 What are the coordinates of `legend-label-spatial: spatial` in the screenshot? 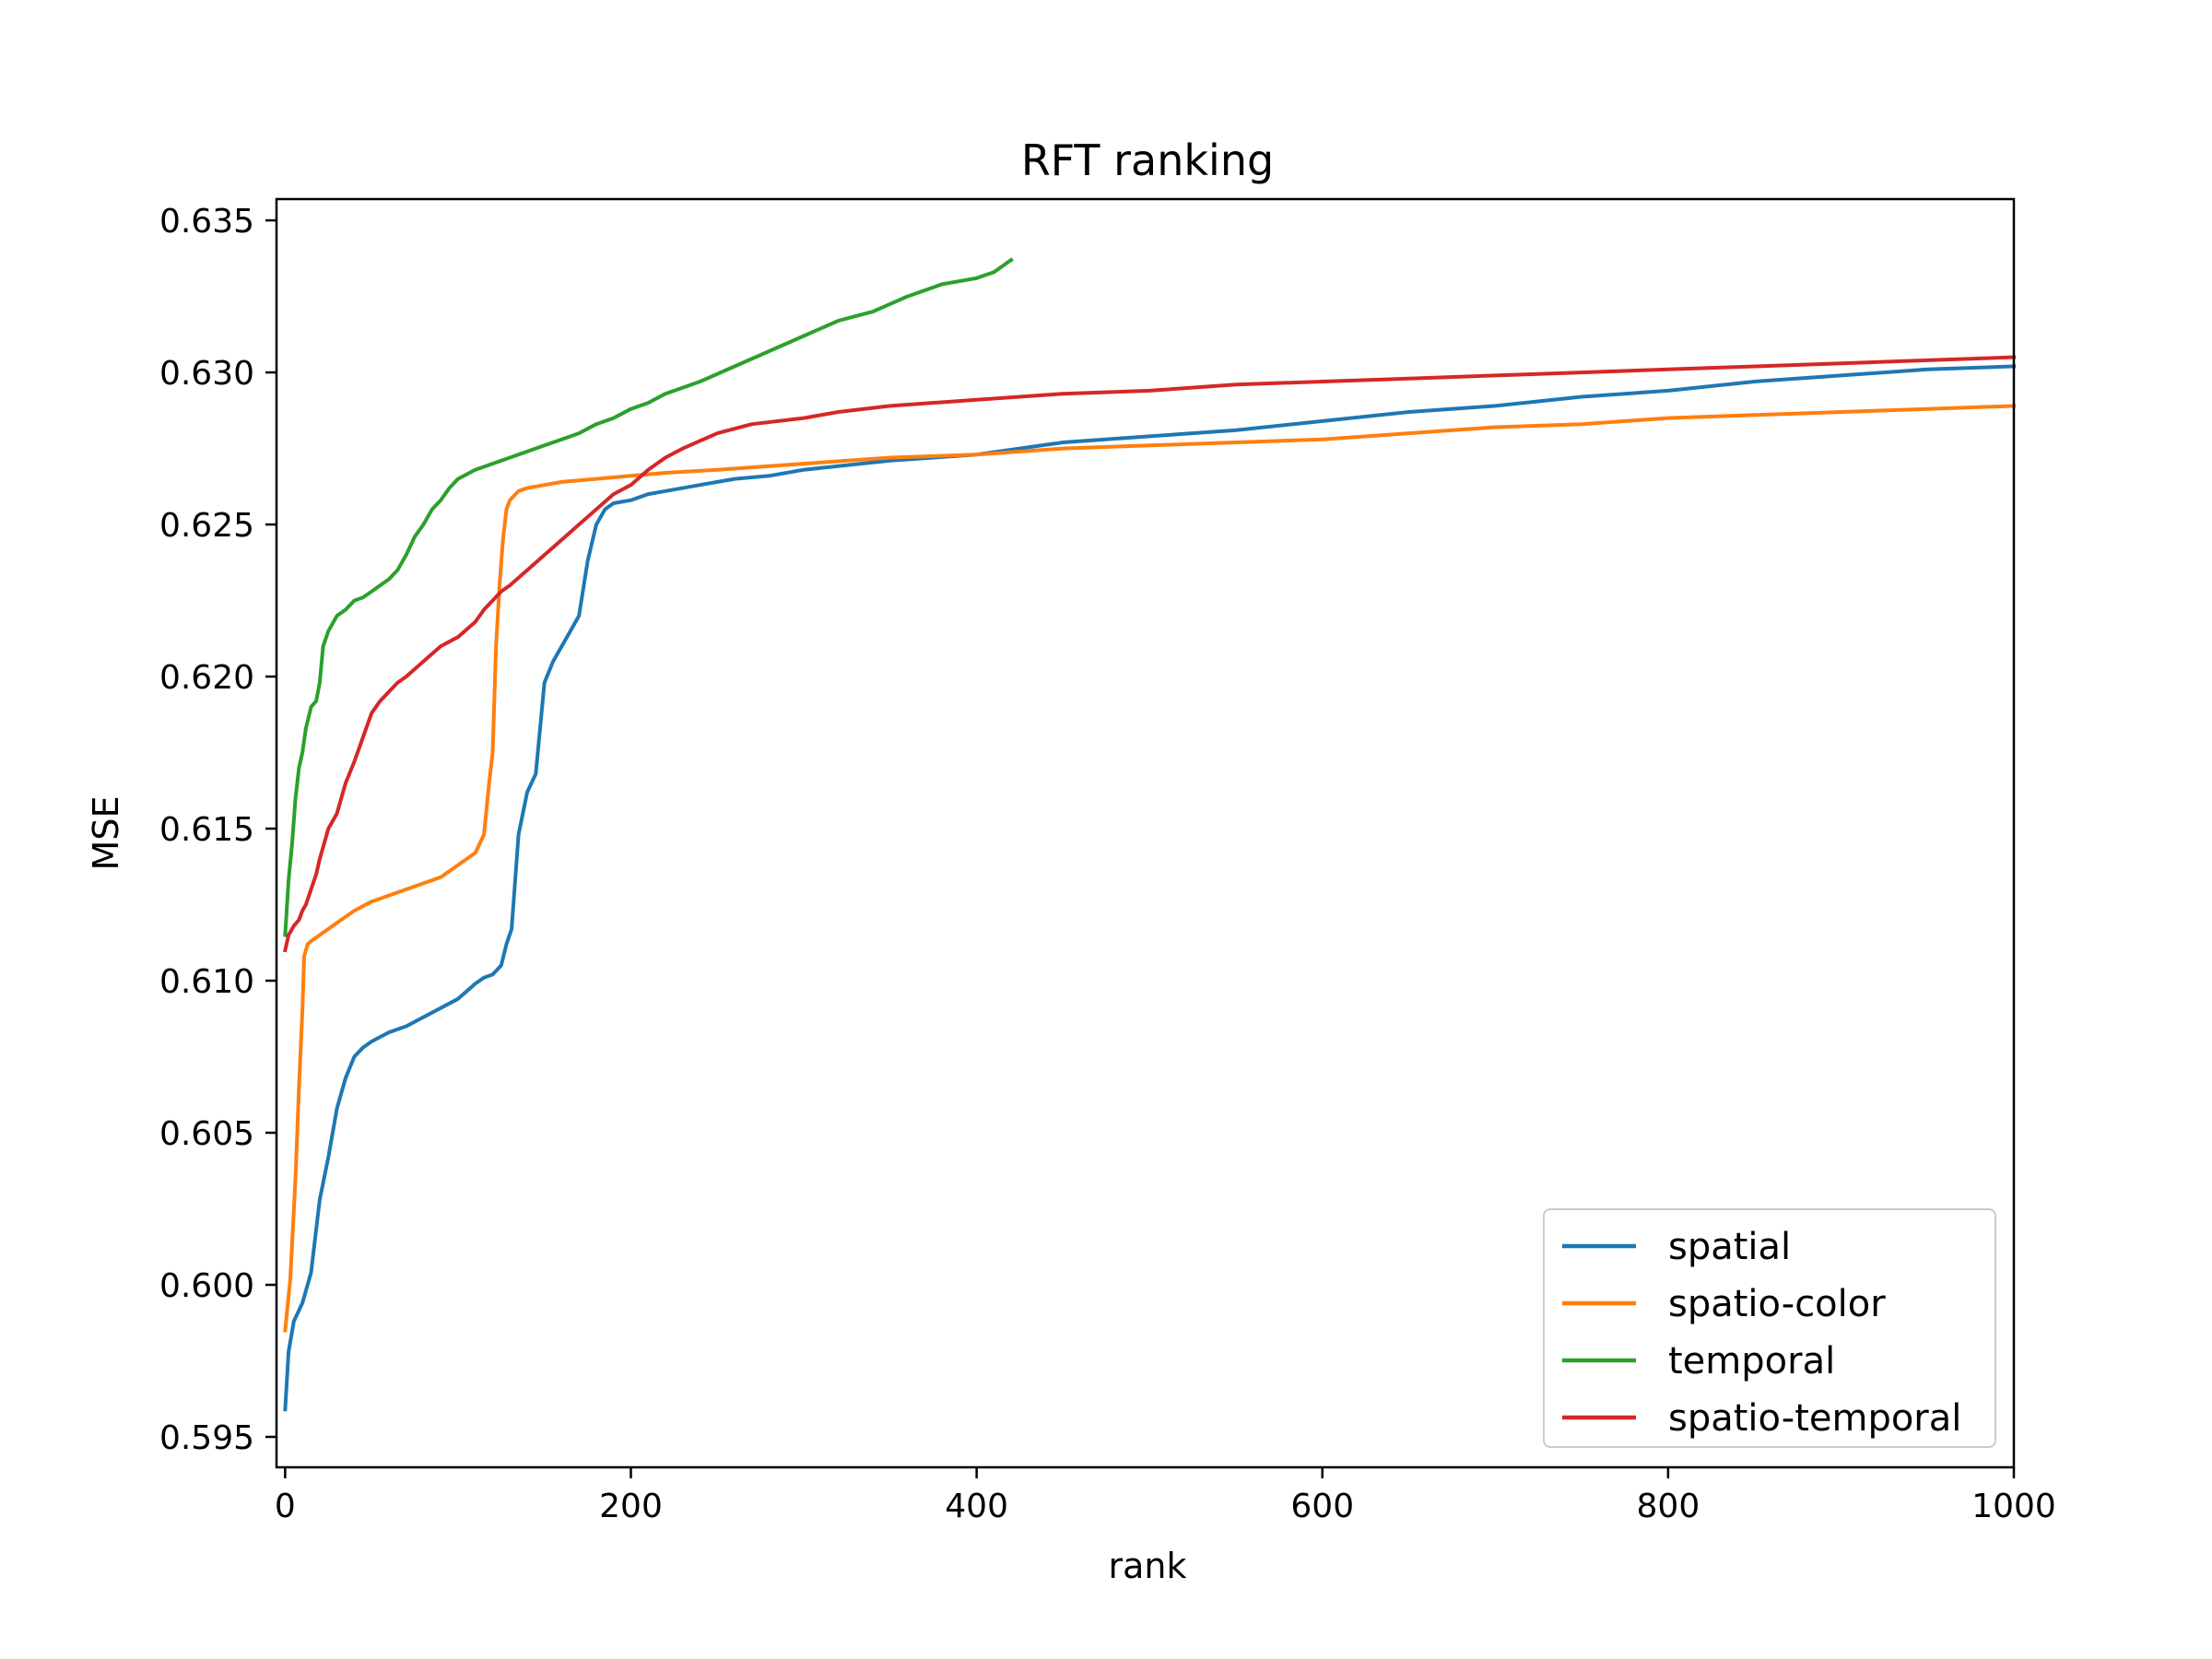 It's located at (1729, 1247).